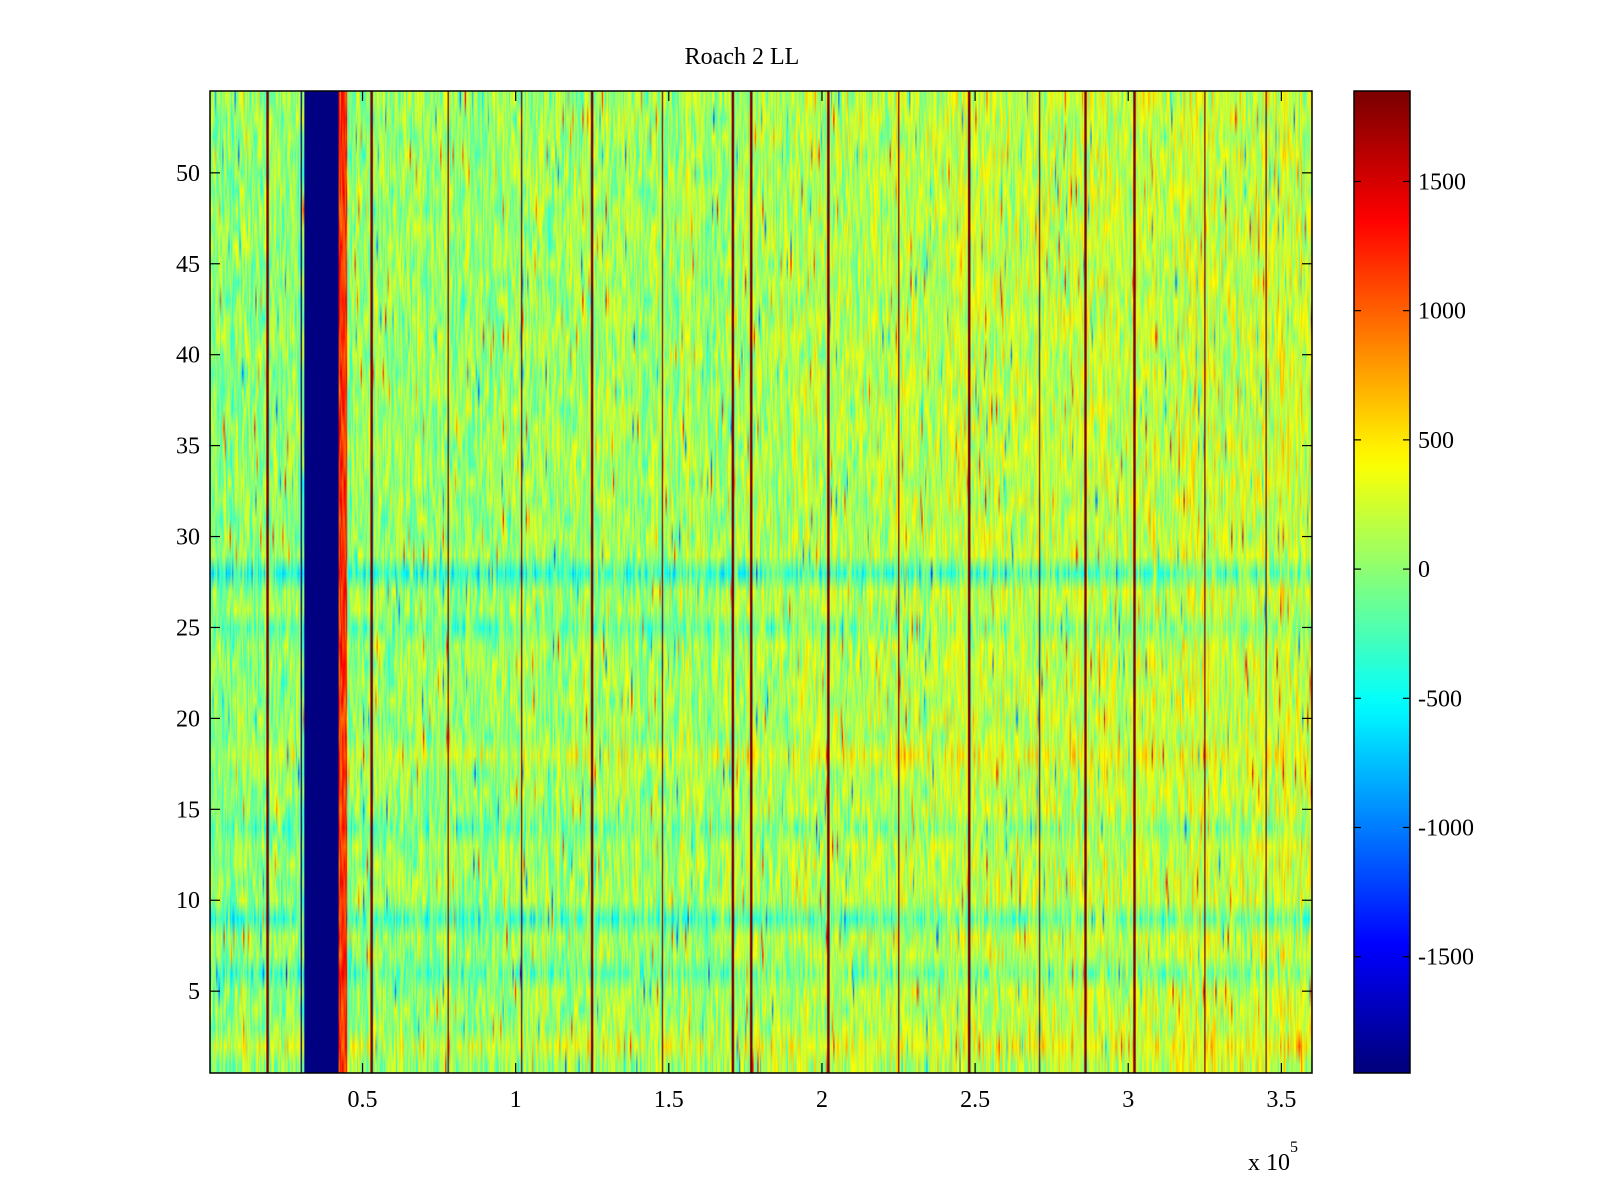 This screenshot has width=1600, height=1200. I want to click on y-tick-label: 10, so click(188, 901).